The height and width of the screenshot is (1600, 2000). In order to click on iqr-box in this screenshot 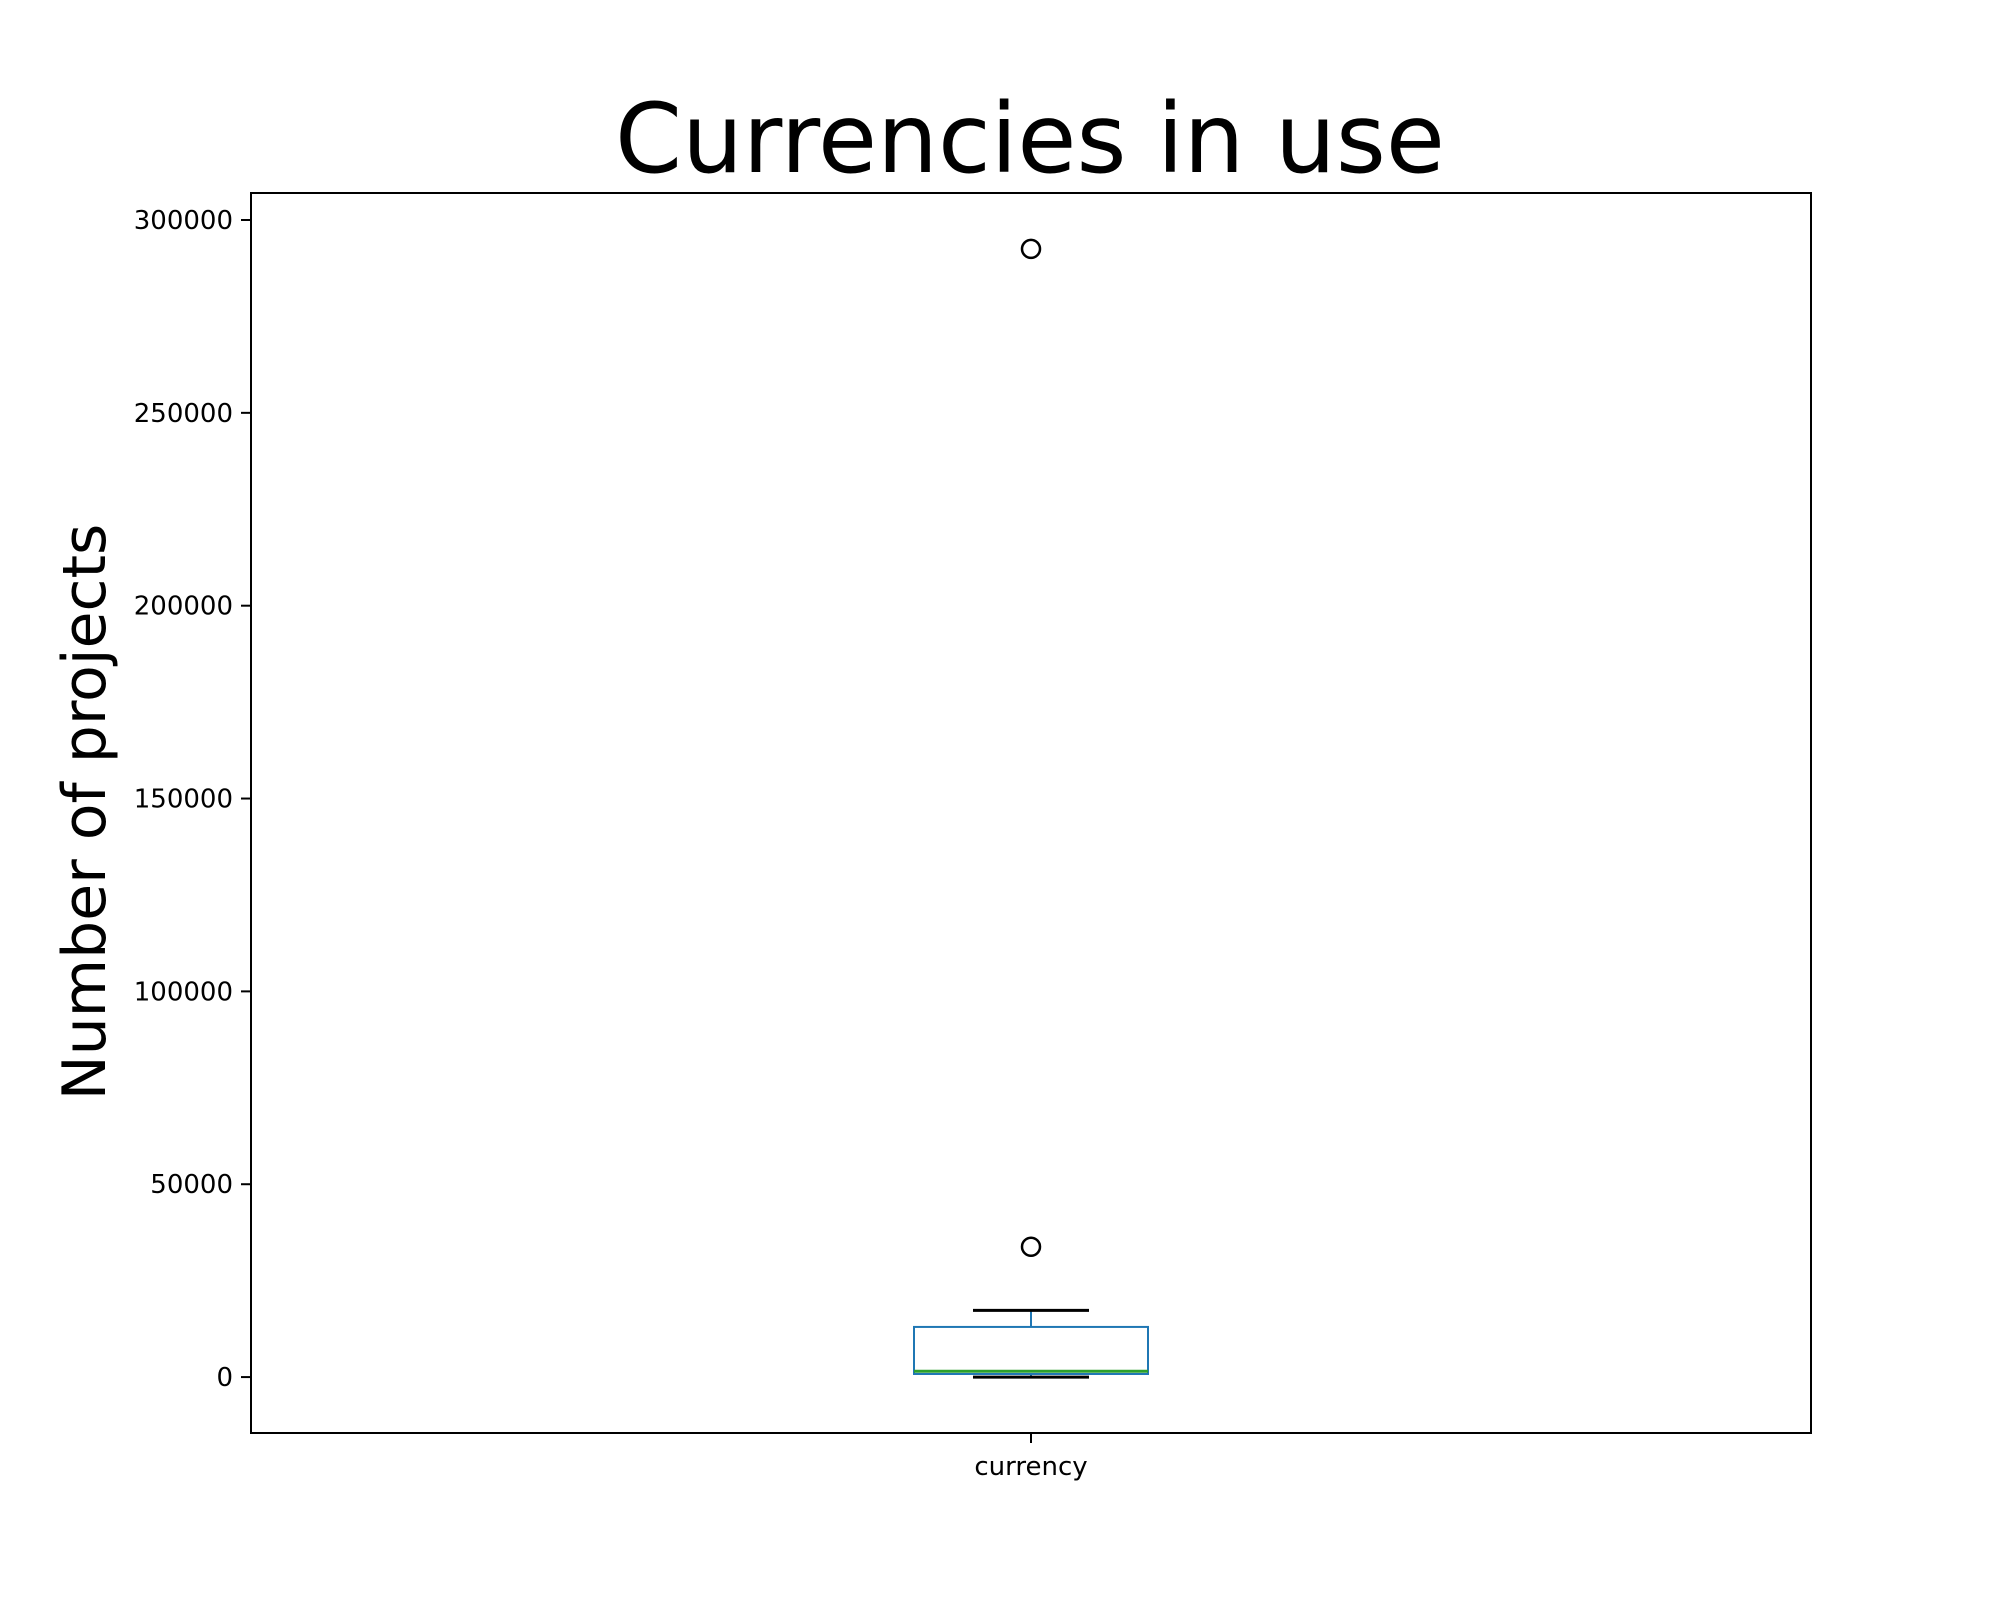, I will do `click(1031, 1350)`.